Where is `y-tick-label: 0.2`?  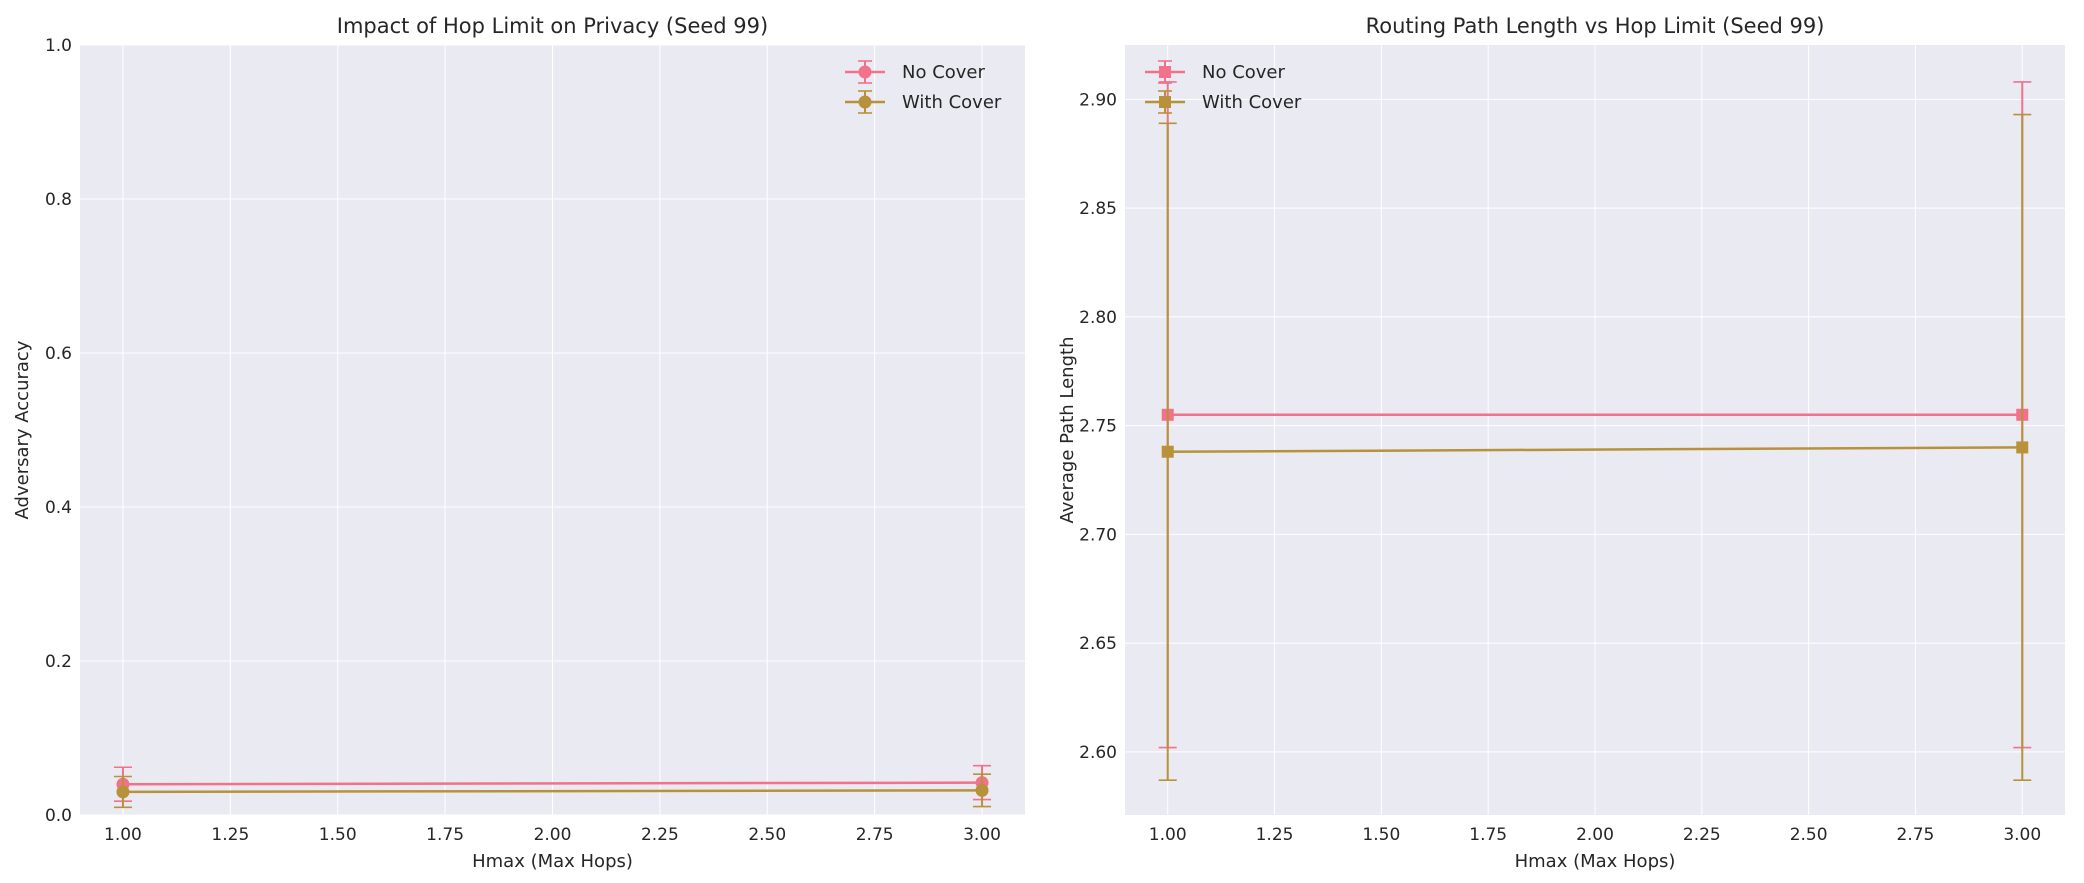
y-tick-label: 0.2 is located at coordinates (58, 662).